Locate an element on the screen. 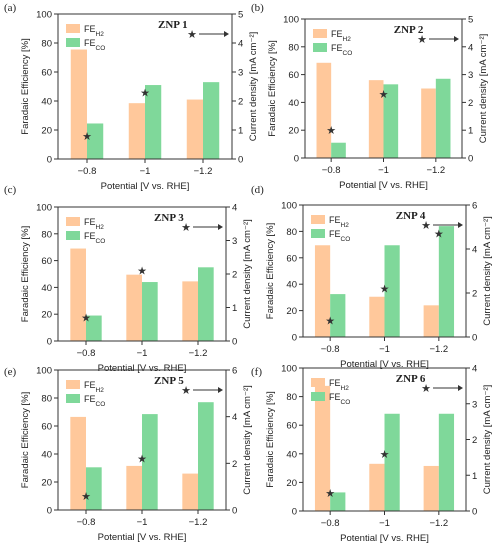 The height and width of the screenshot is (550, 493). panel-title: ZNP 6 is located at coordinates (411, 379).